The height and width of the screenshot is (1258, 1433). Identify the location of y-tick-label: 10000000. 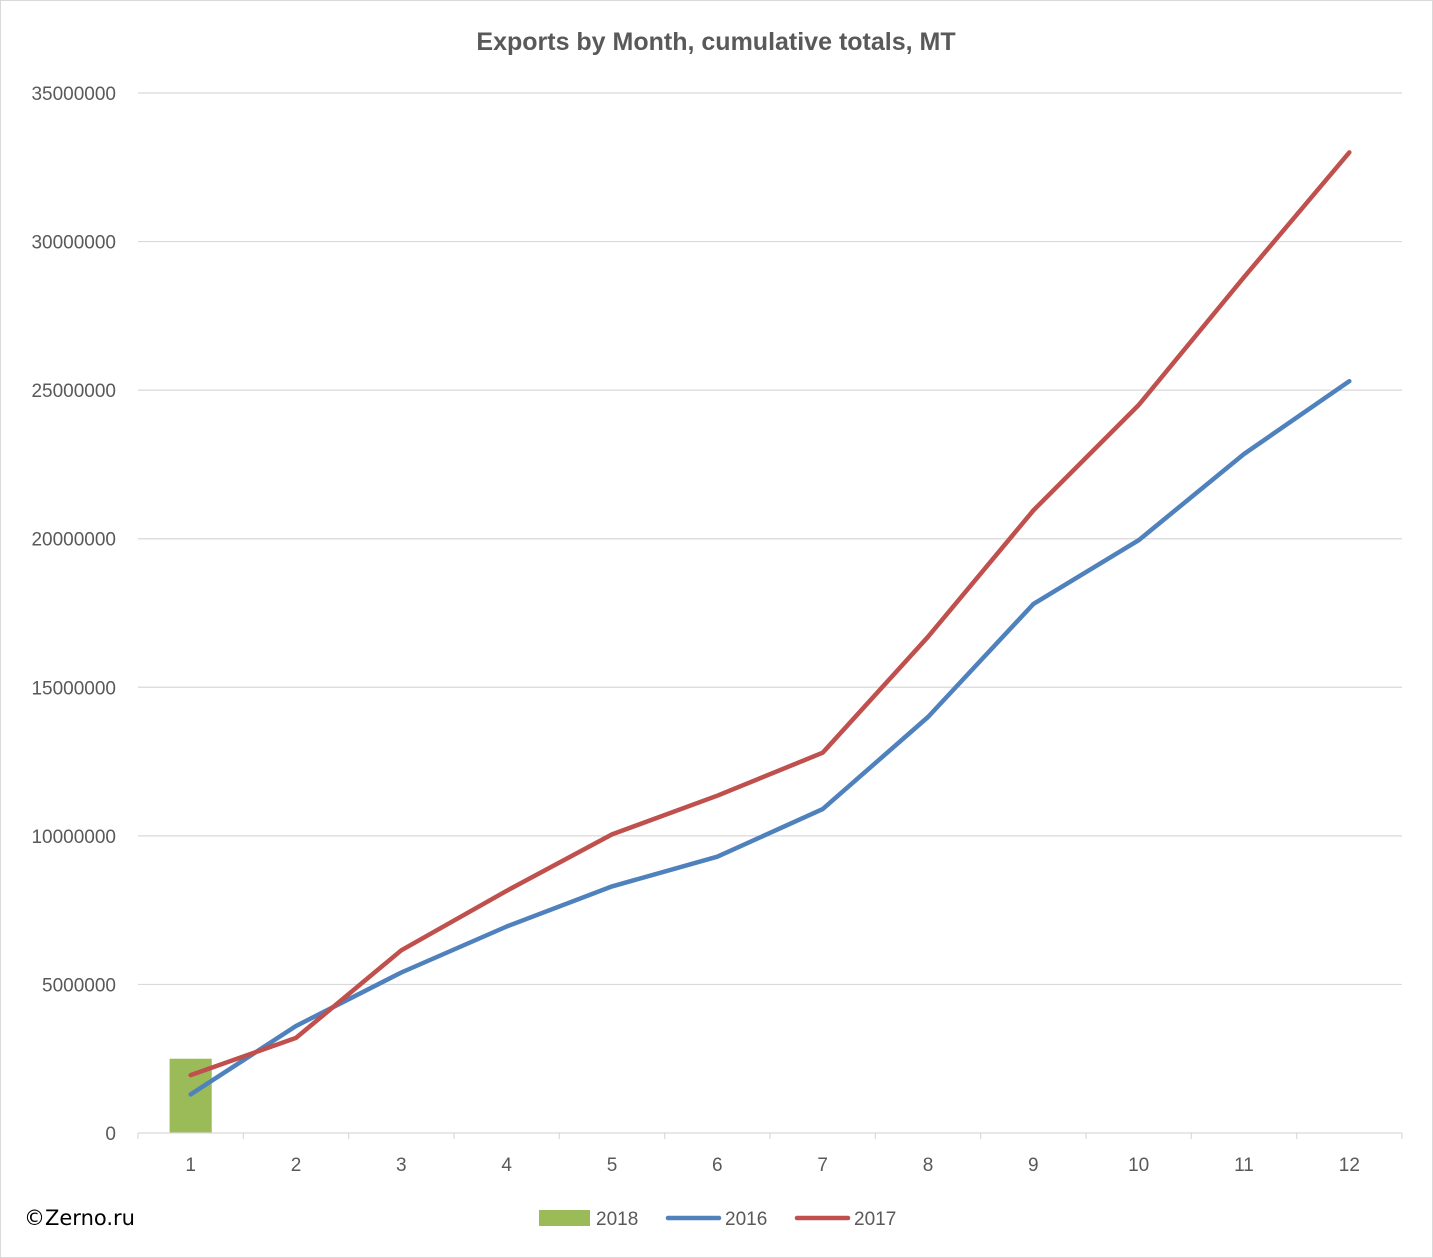
(73, 837).